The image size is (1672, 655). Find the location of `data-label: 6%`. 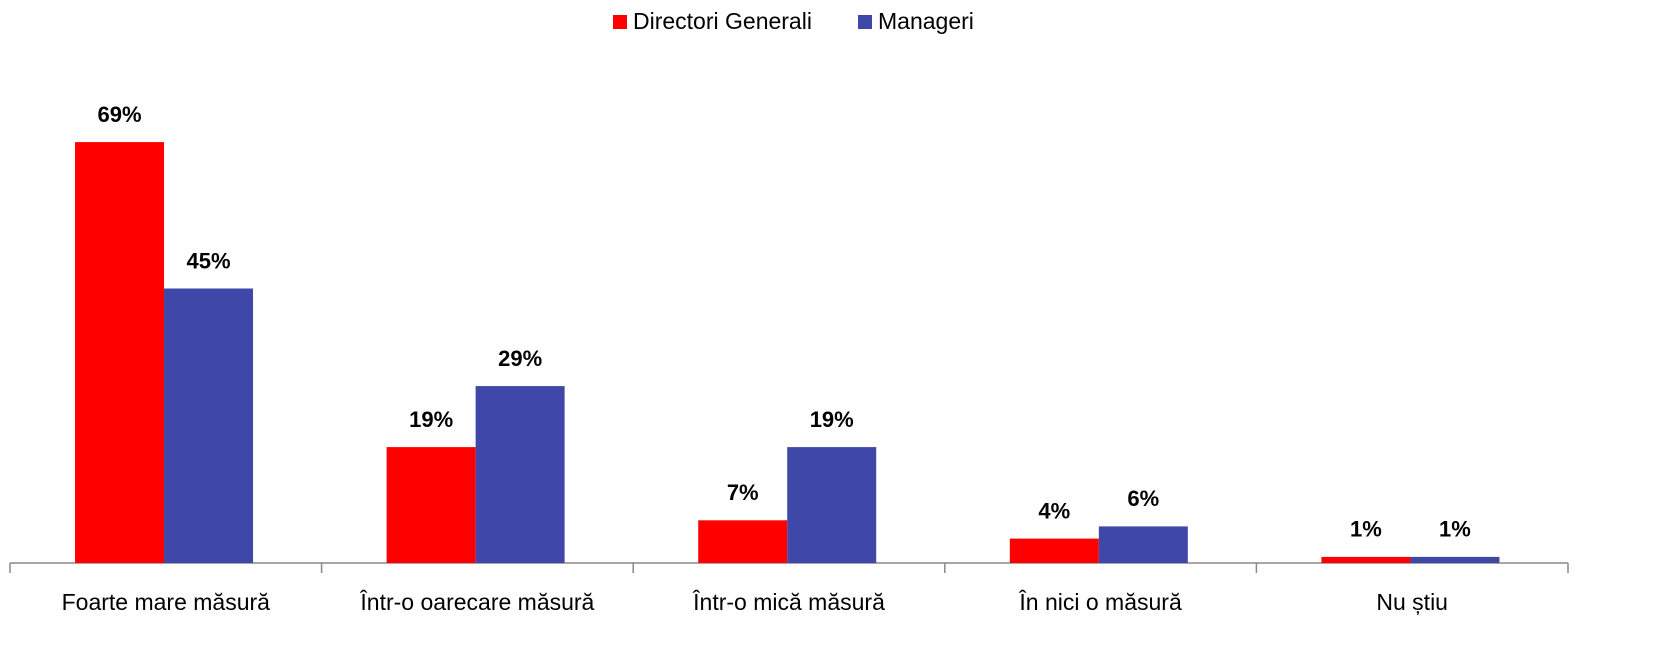

data-label: 6% is located at coordinates (1143, 498).